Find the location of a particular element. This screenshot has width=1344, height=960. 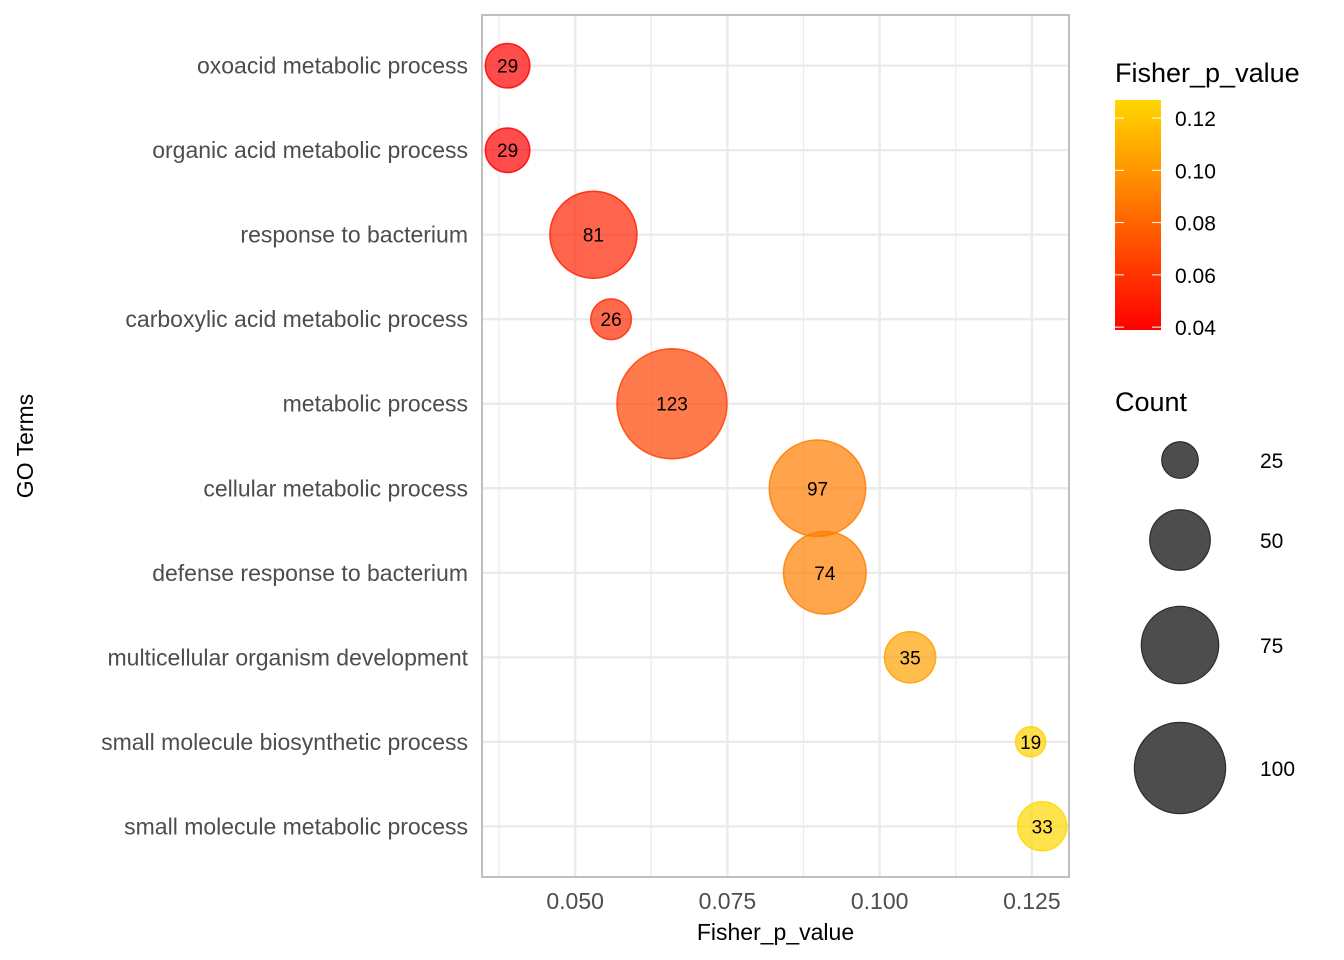

bubble-count-label: 123 is located at coordinates (672, 405).